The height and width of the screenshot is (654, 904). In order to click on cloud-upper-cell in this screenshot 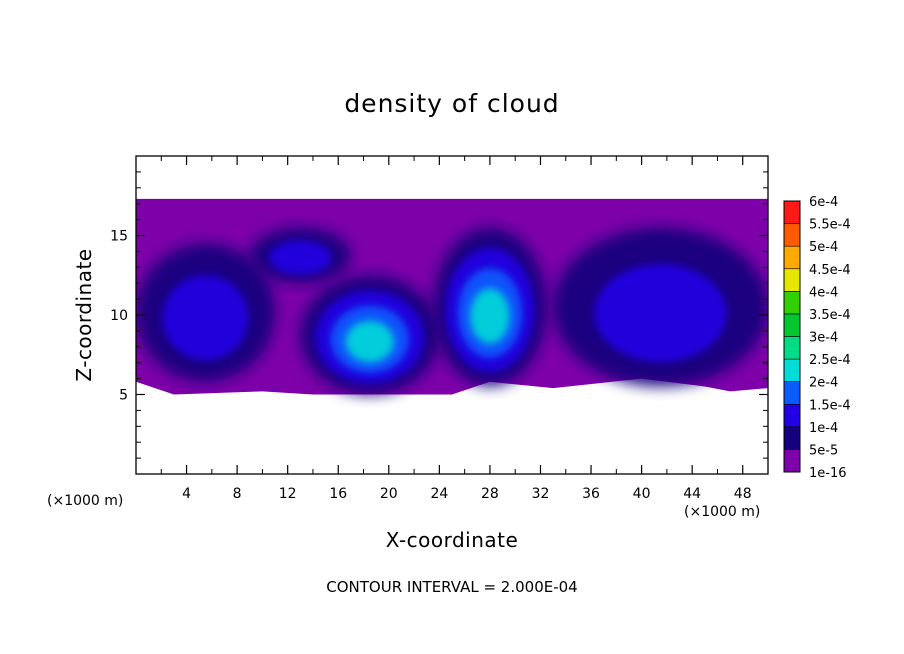, I will do `click(300, 255)`.